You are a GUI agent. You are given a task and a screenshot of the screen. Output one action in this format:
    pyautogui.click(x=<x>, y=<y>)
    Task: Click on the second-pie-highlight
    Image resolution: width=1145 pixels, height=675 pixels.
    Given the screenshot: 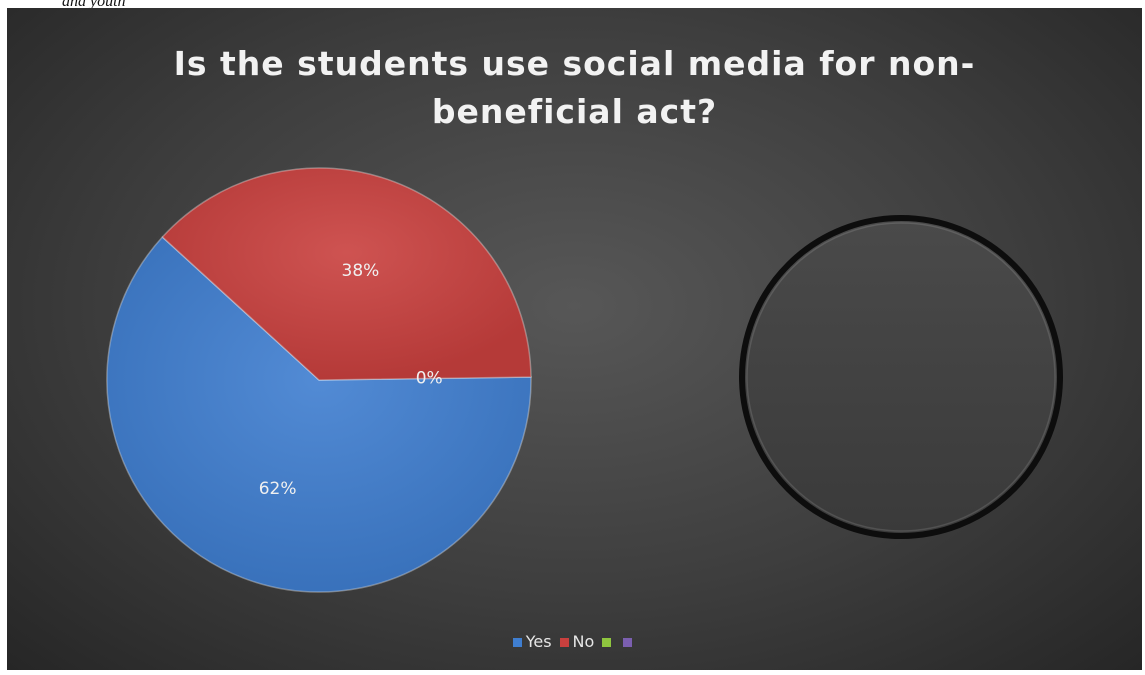 What is the action you would take?
    pyautogui.click(x=901, y=377)
    